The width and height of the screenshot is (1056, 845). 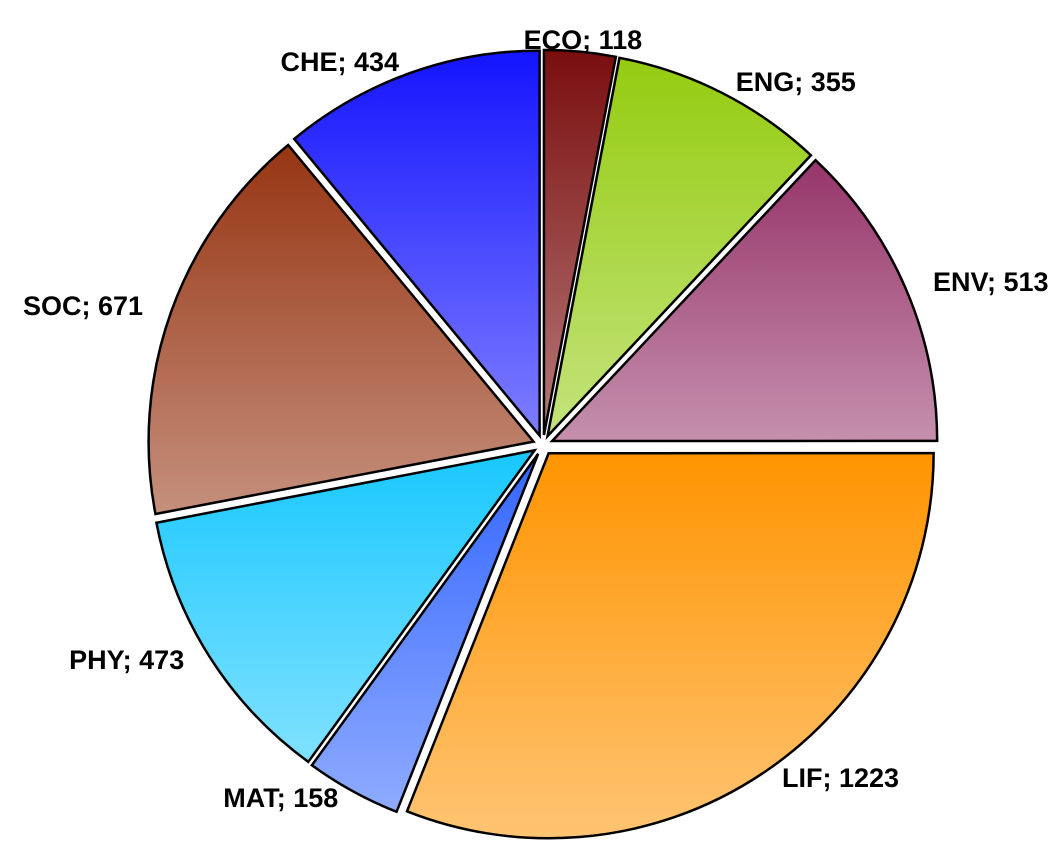 I want to click on data-label: SOC; 671, so click(x=83, y=306).